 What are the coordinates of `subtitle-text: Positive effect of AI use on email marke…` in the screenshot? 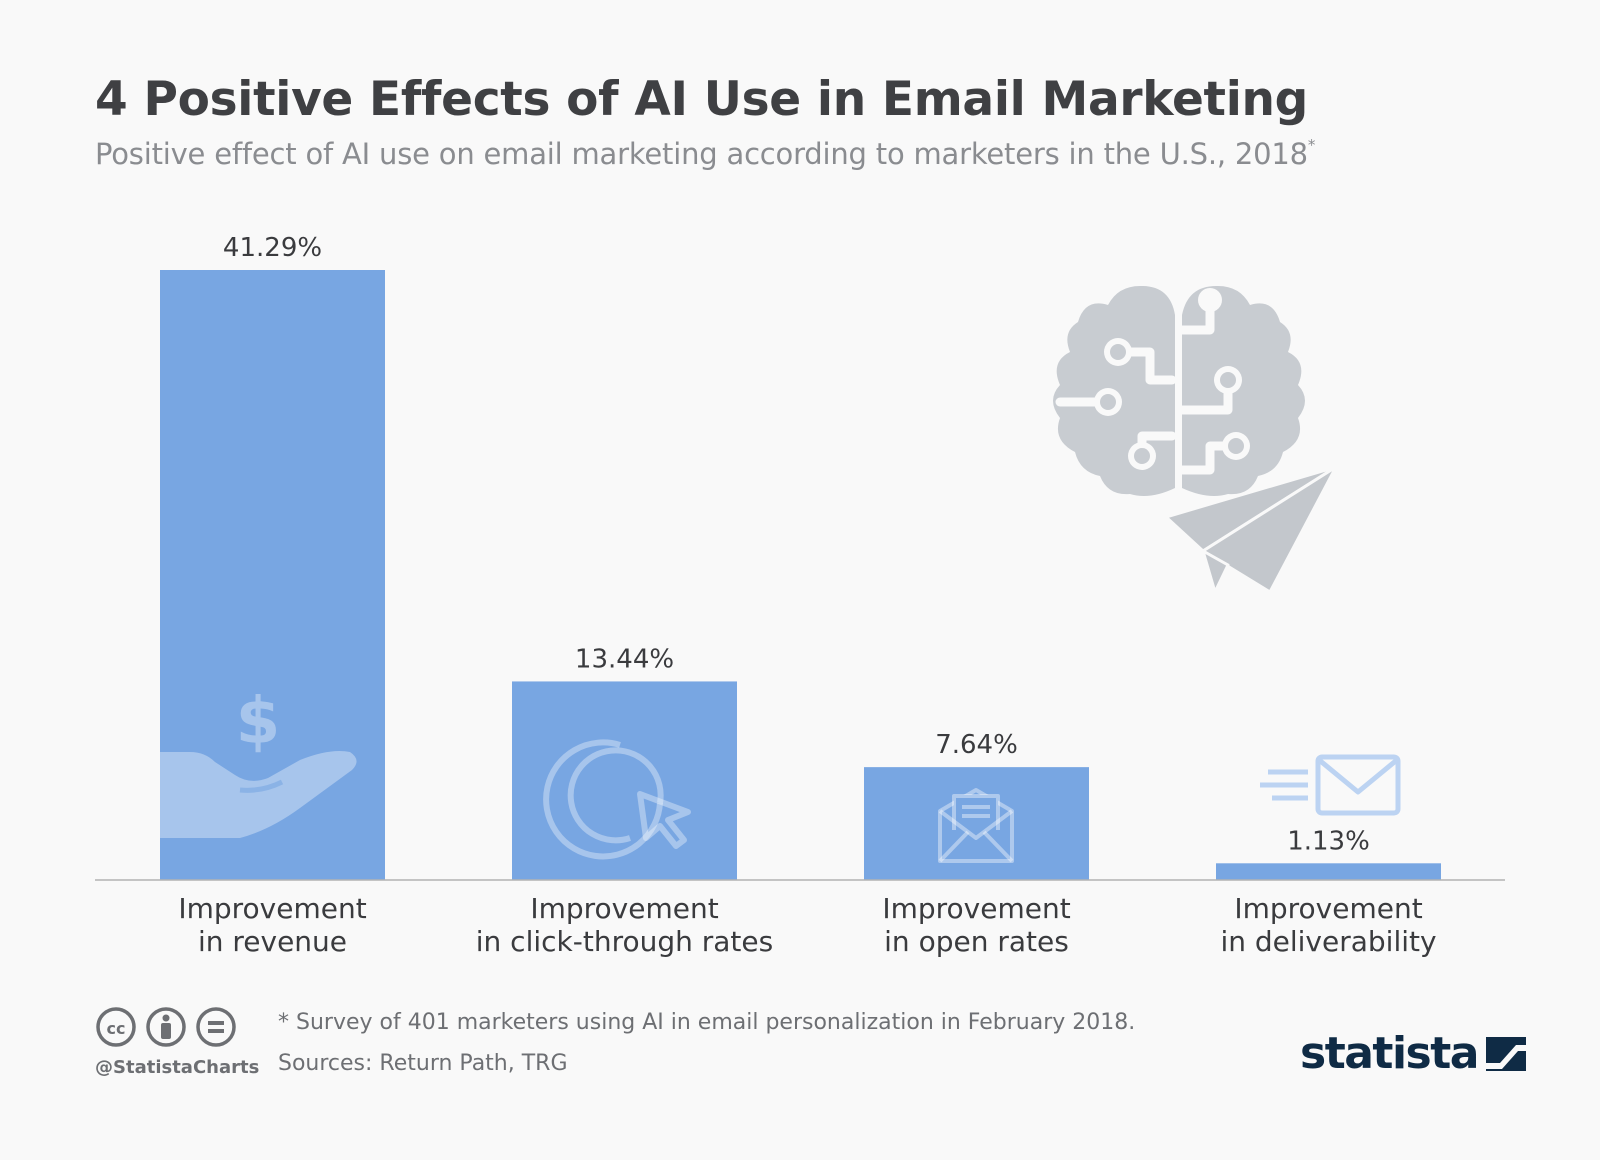 It's located at (701, 154).